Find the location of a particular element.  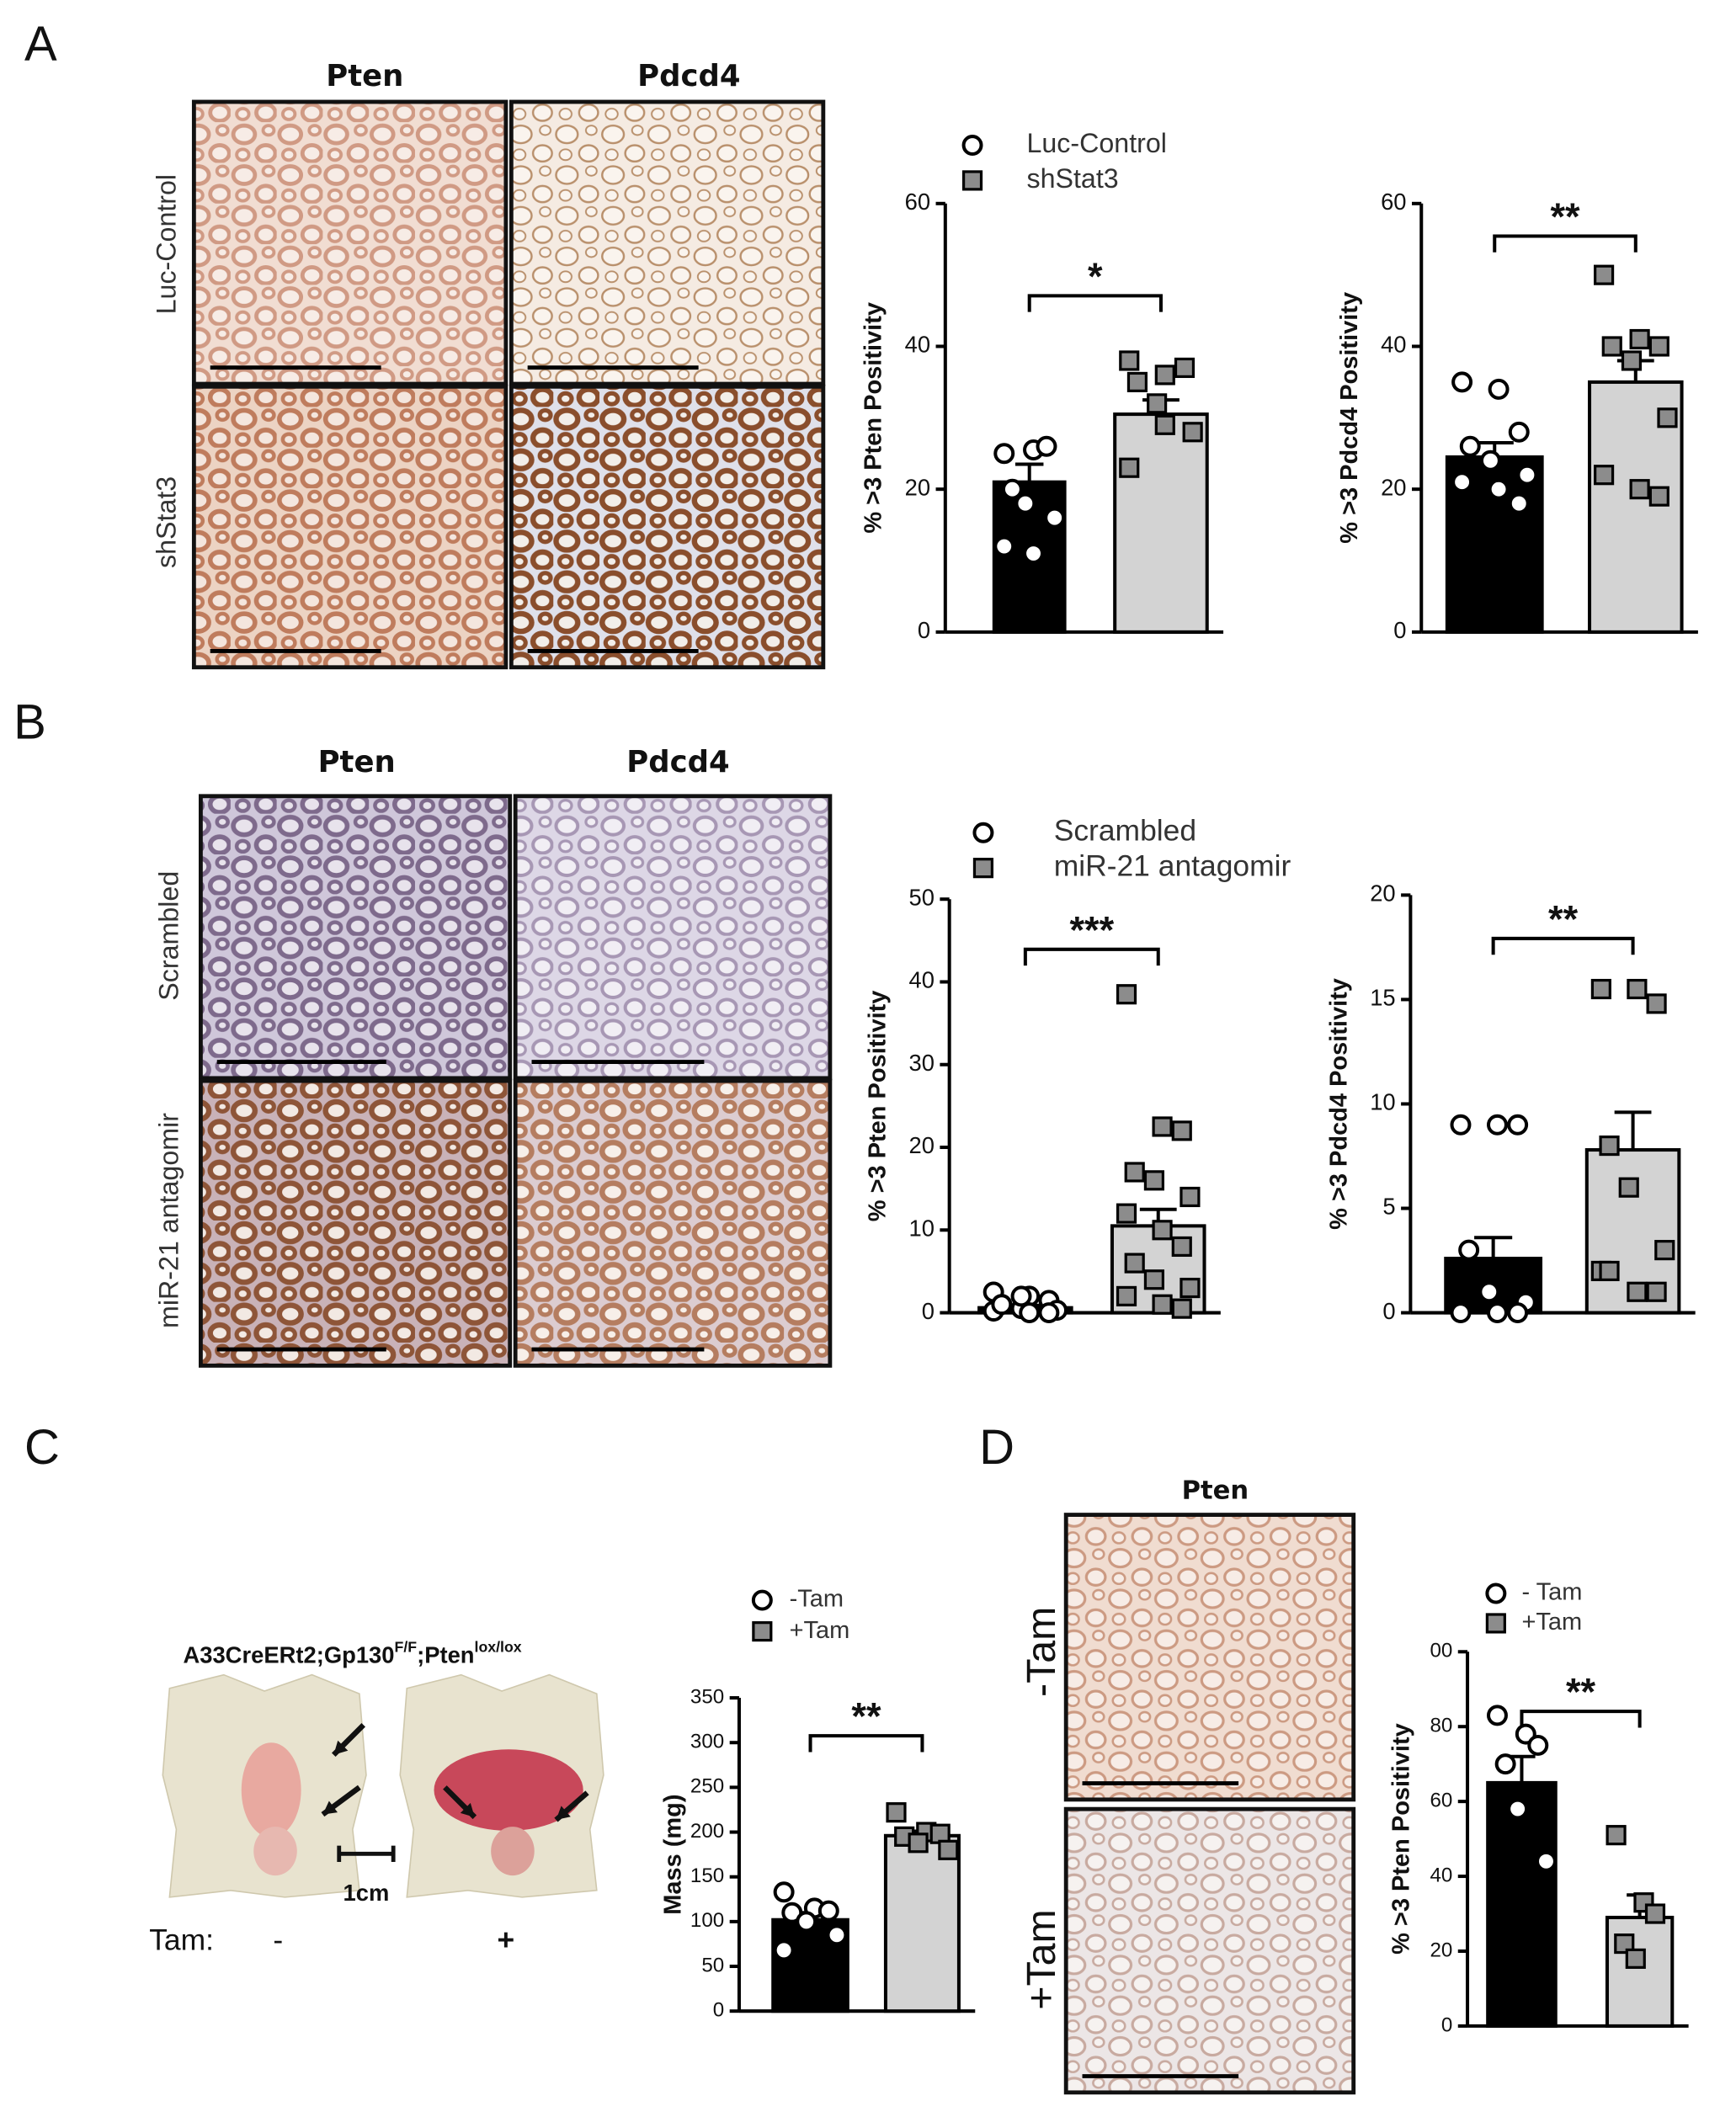

y-tick-label: 200 is located at coordinates (707, 1831).